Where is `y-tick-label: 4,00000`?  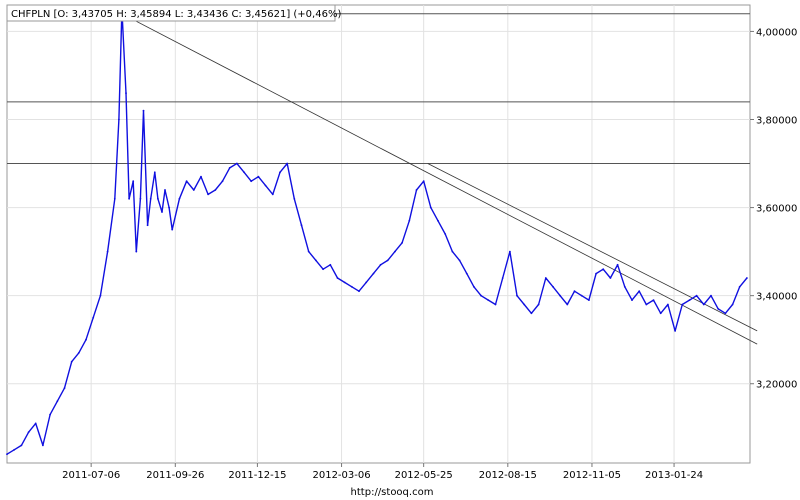 y-tick-label: 4,00000 is located at coordinates (776, 32).